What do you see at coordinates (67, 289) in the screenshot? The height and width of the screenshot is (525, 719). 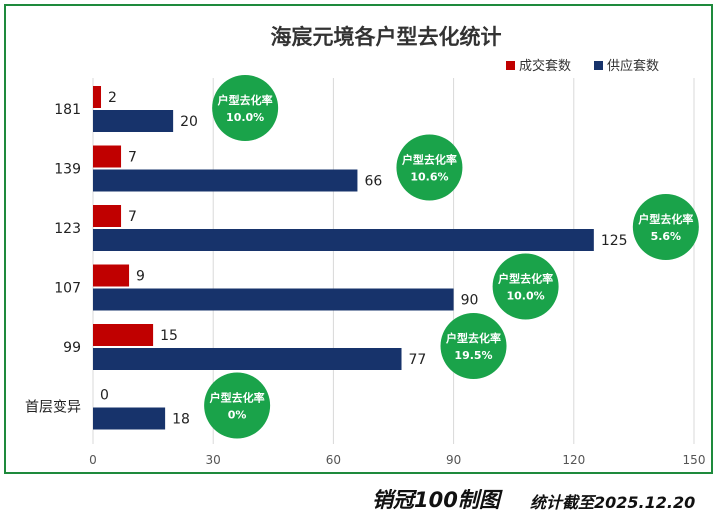 I see `category-label: 107` at bounding box center [67, 289].